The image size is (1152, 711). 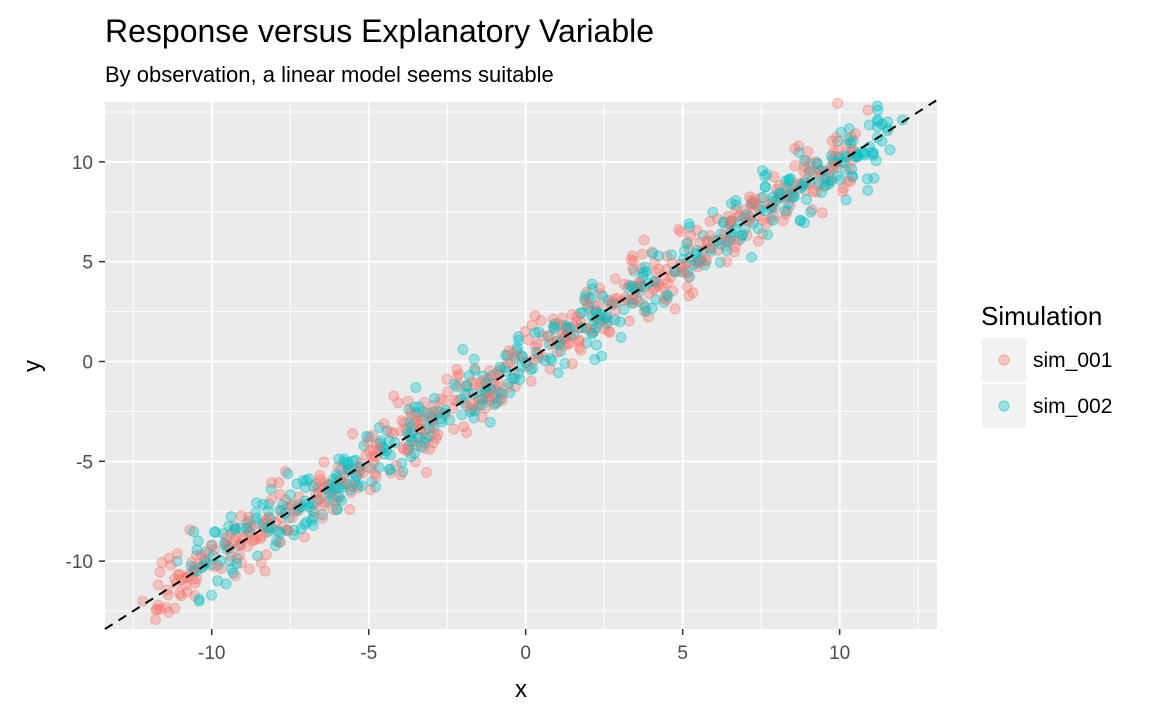 What do you see at coordinates (1072, 406) in the screenshot?
I see `legend-label-sim_002: sim_002` at bounding box center [1072, 406].